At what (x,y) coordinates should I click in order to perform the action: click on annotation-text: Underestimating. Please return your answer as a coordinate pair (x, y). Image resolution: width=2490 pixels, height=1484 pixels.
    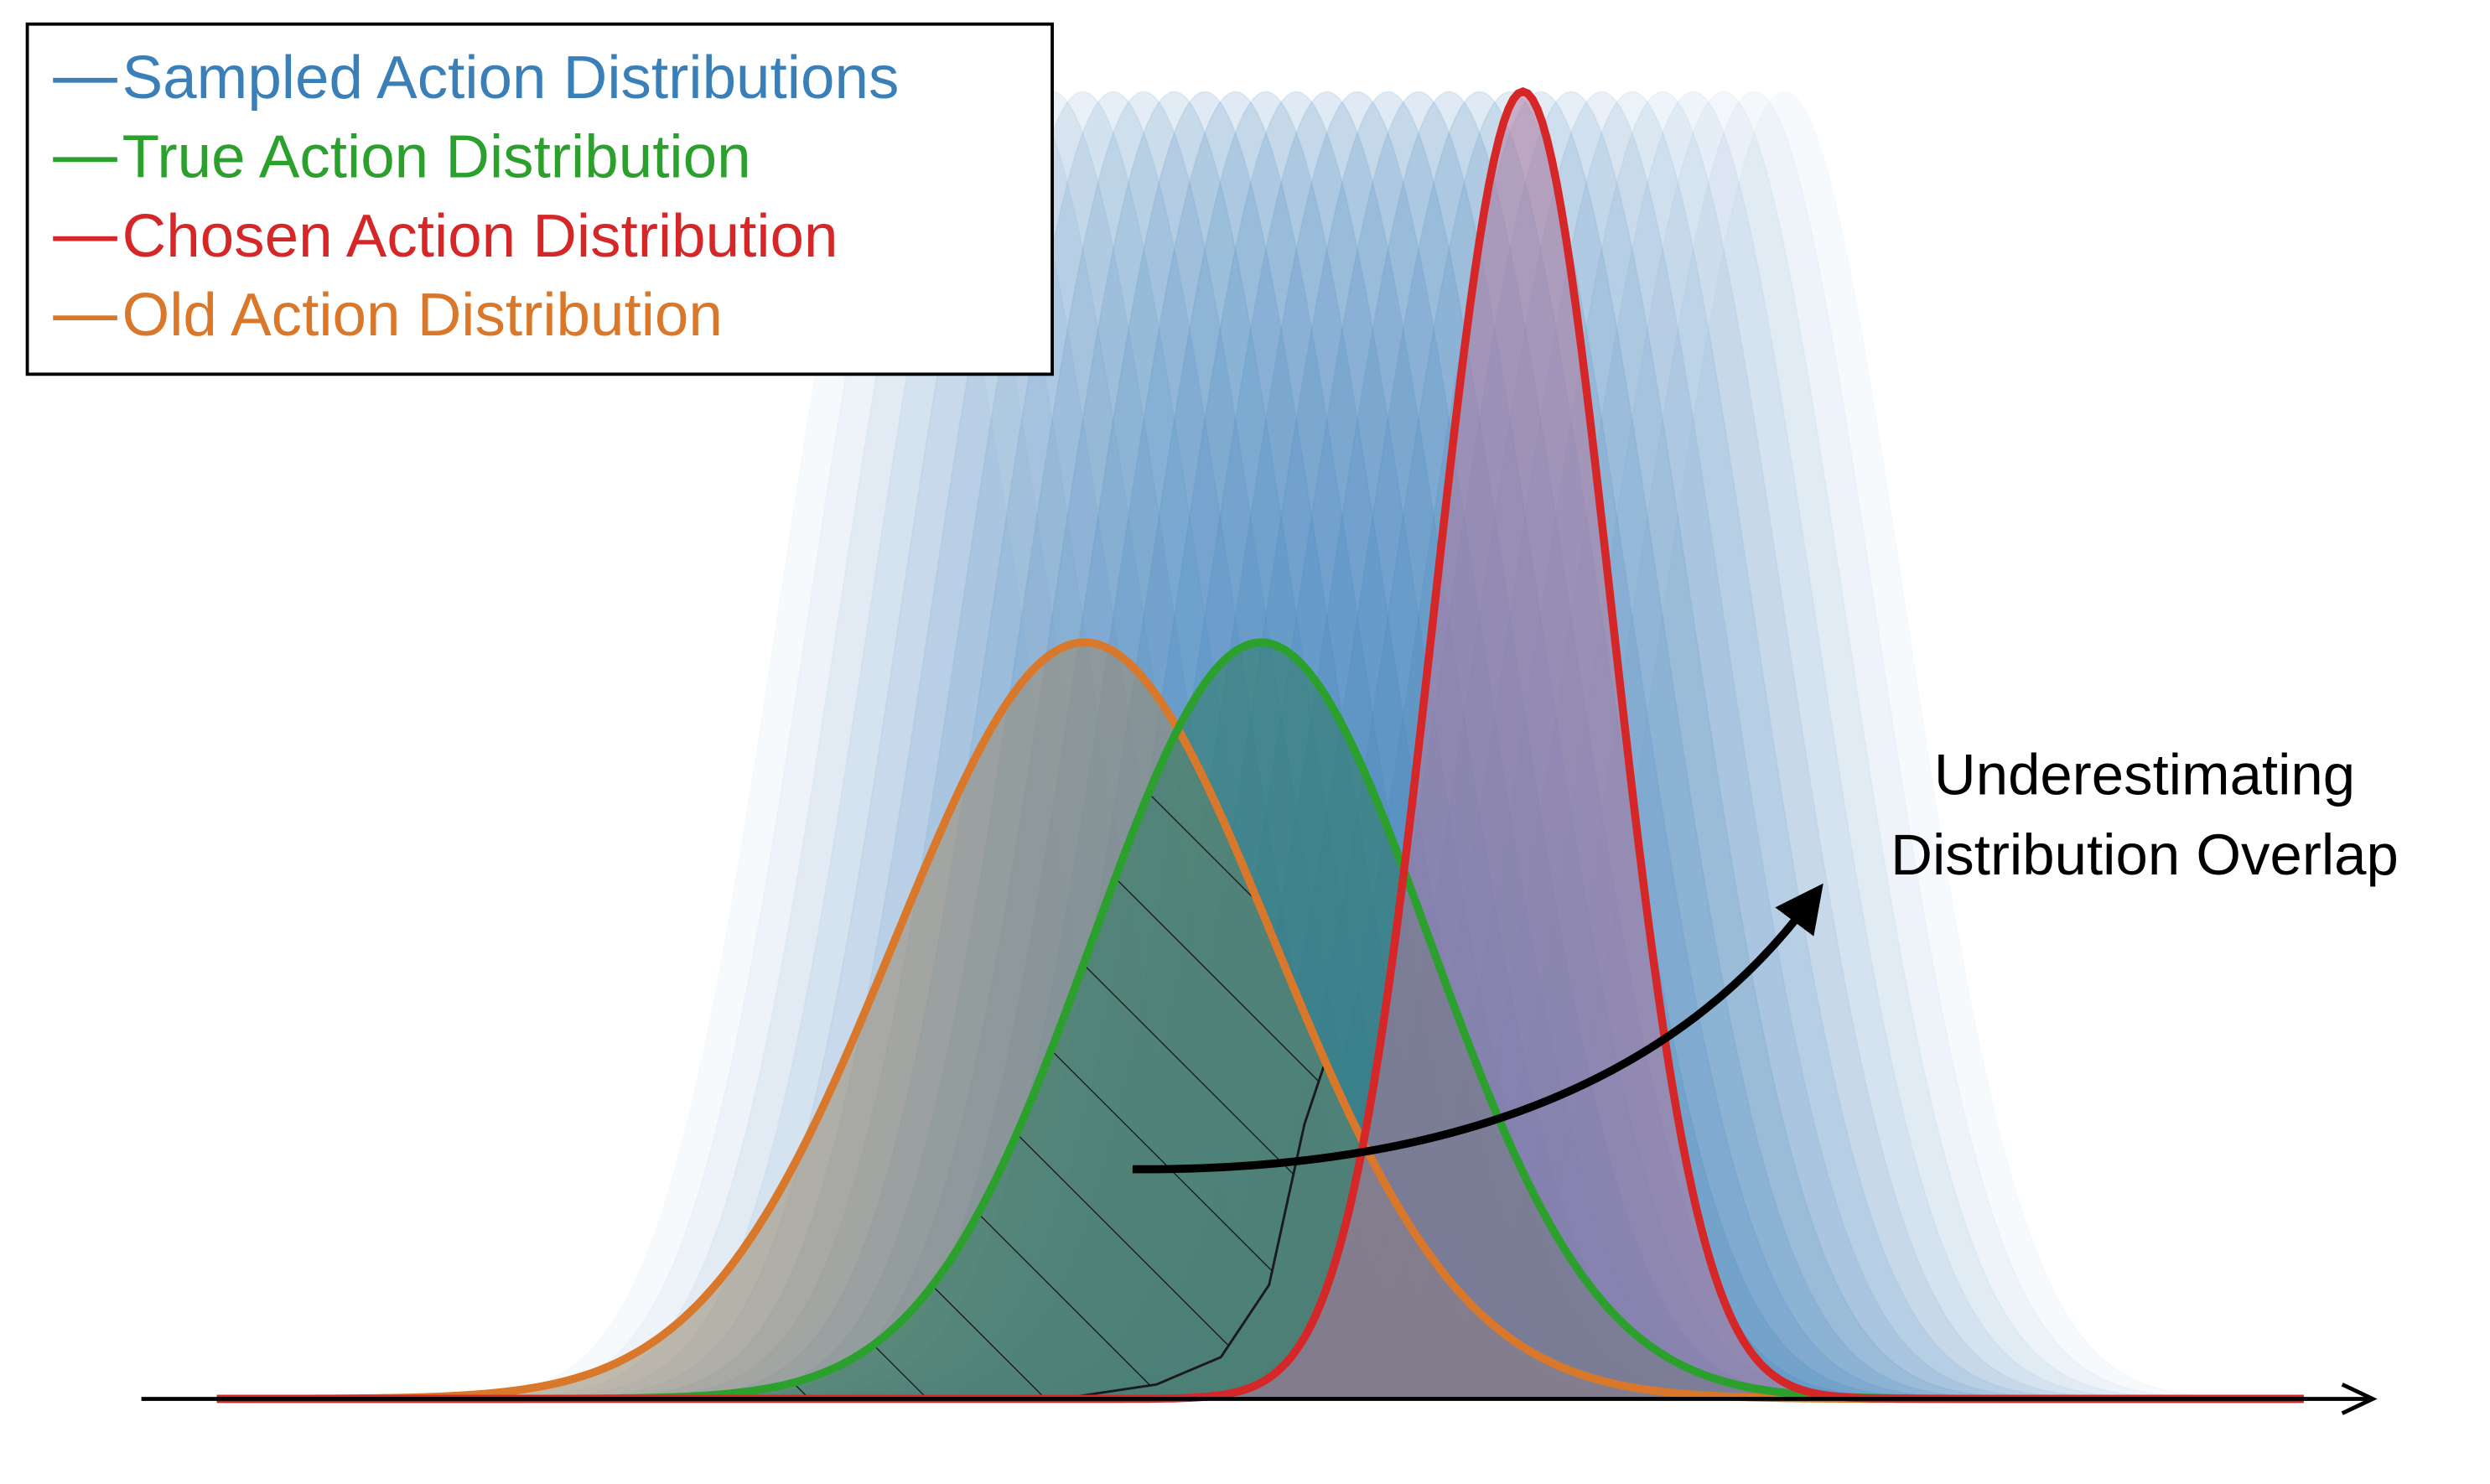
    Looking at the image, I should click on (2144, 774).